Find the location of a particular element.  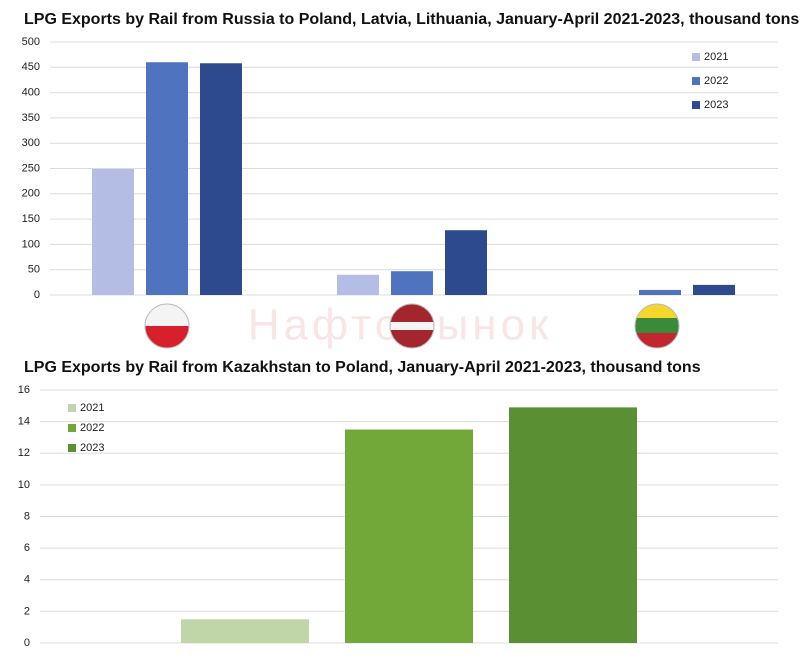

y-tick-label: 6 is located at coordinates (27, 548).